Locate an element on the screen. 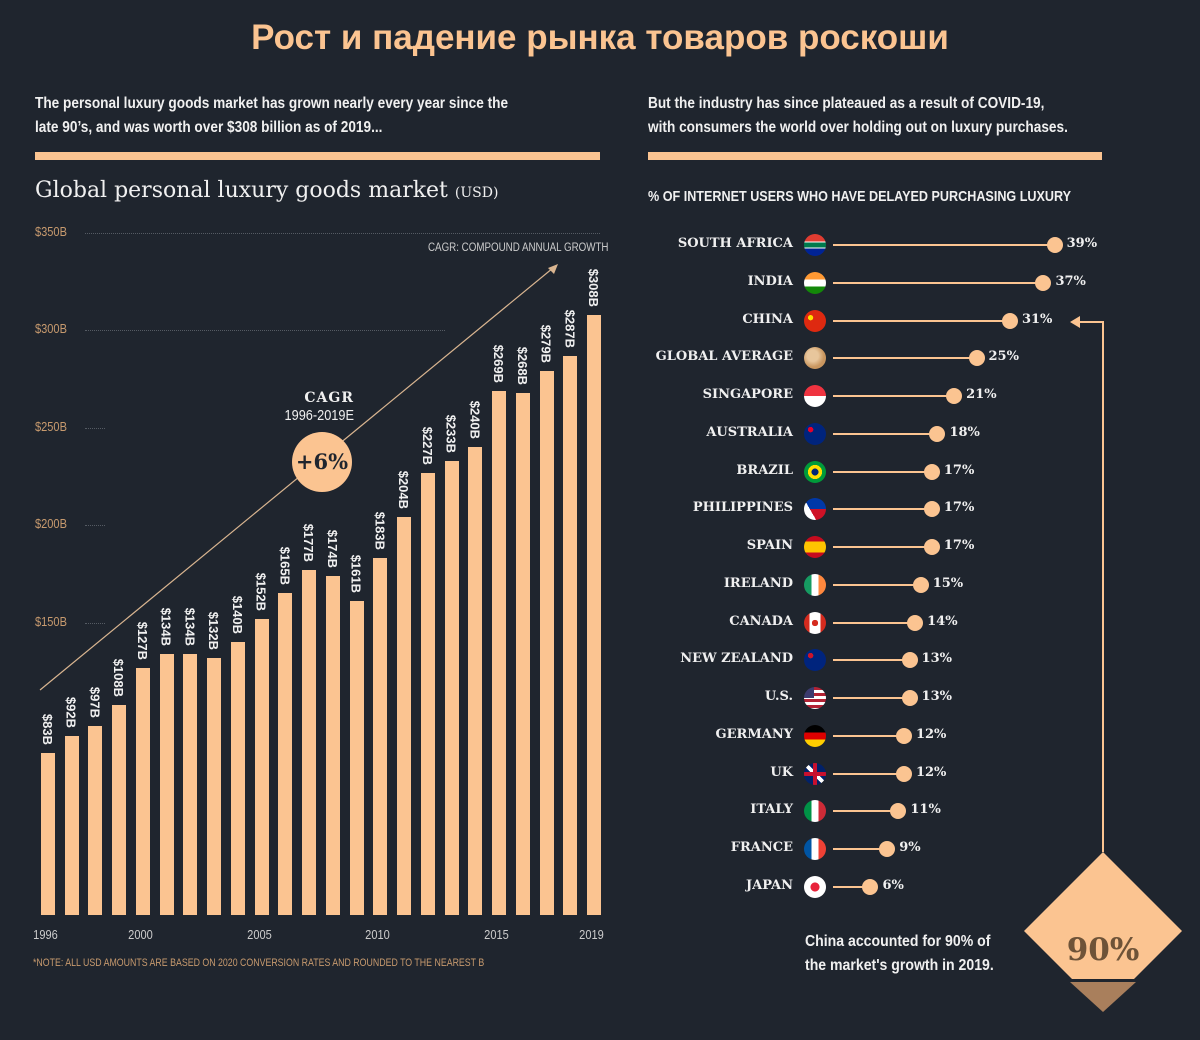 The width and height of the screenshot is (1200, 1040). flag-philippines-icon is located at coordinates (815, 509).